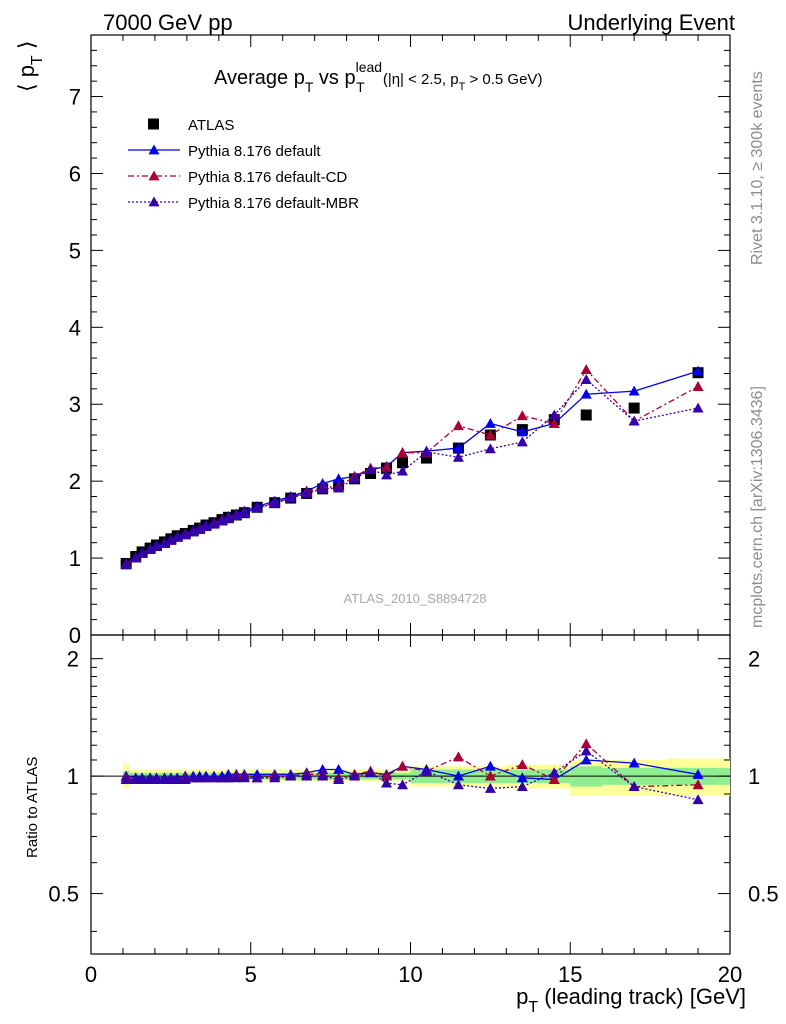 This screenshot has width=786, height=1024. What do you see at coordinates (75, 173) in the screenshot?
I see `main-ytick-label: 6` at bounding box center [75, 173].